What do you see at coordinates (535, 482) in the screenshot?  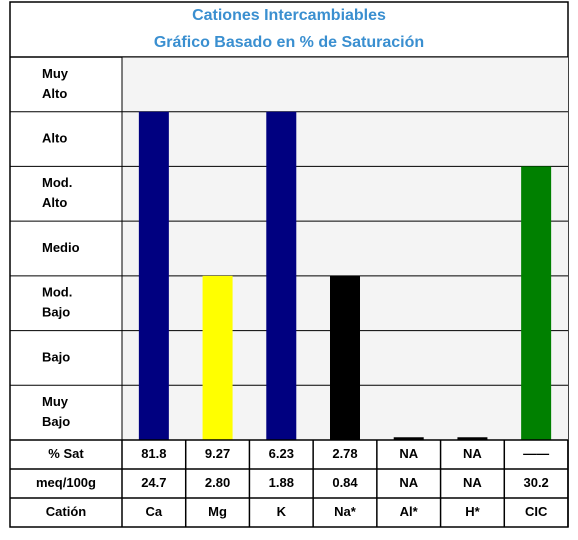 I see `cell: 30.2` at bounding box center [535, 482].